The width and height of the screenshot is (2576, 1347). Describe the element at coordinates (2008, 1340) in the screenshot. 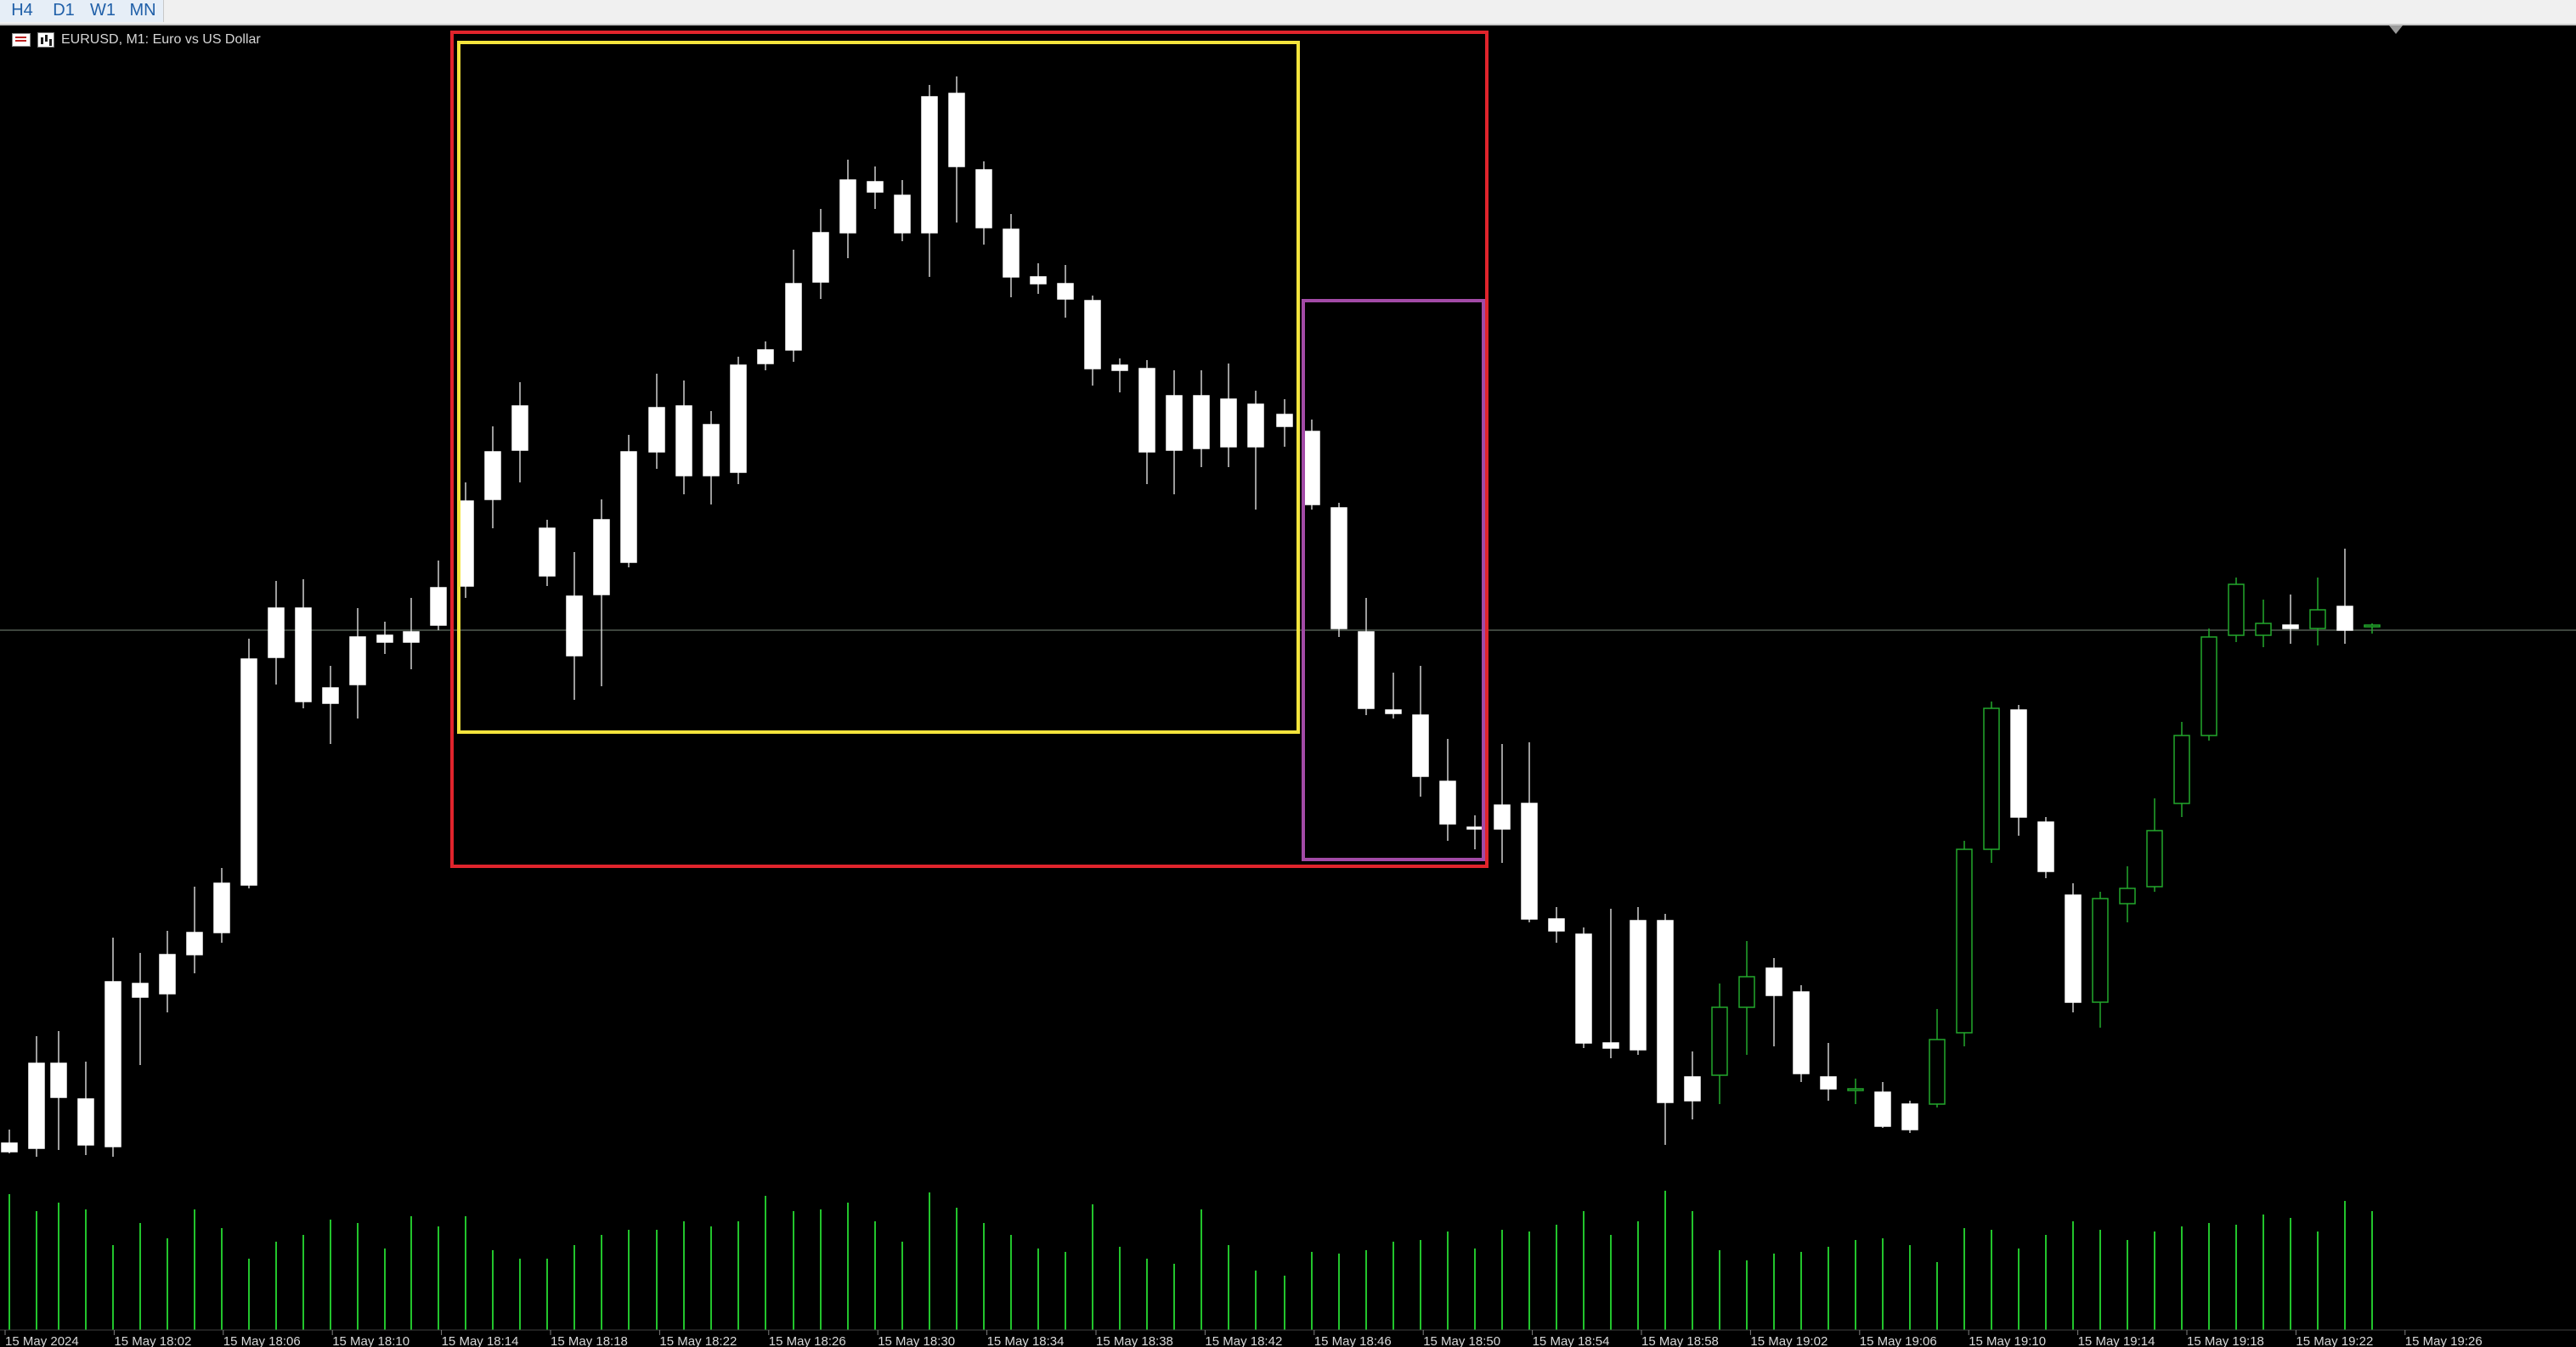

I see `time-axis-label: 15 May 19:10` at that location.